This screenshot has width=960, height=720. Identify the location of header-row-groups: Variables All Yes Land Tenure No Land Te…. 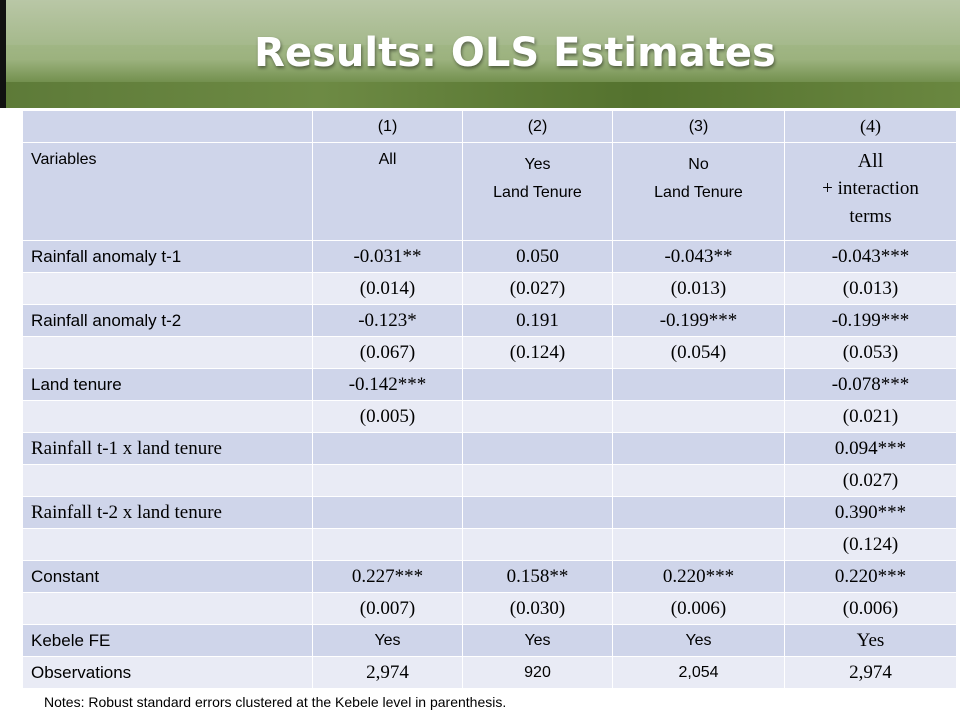
(489, 191).